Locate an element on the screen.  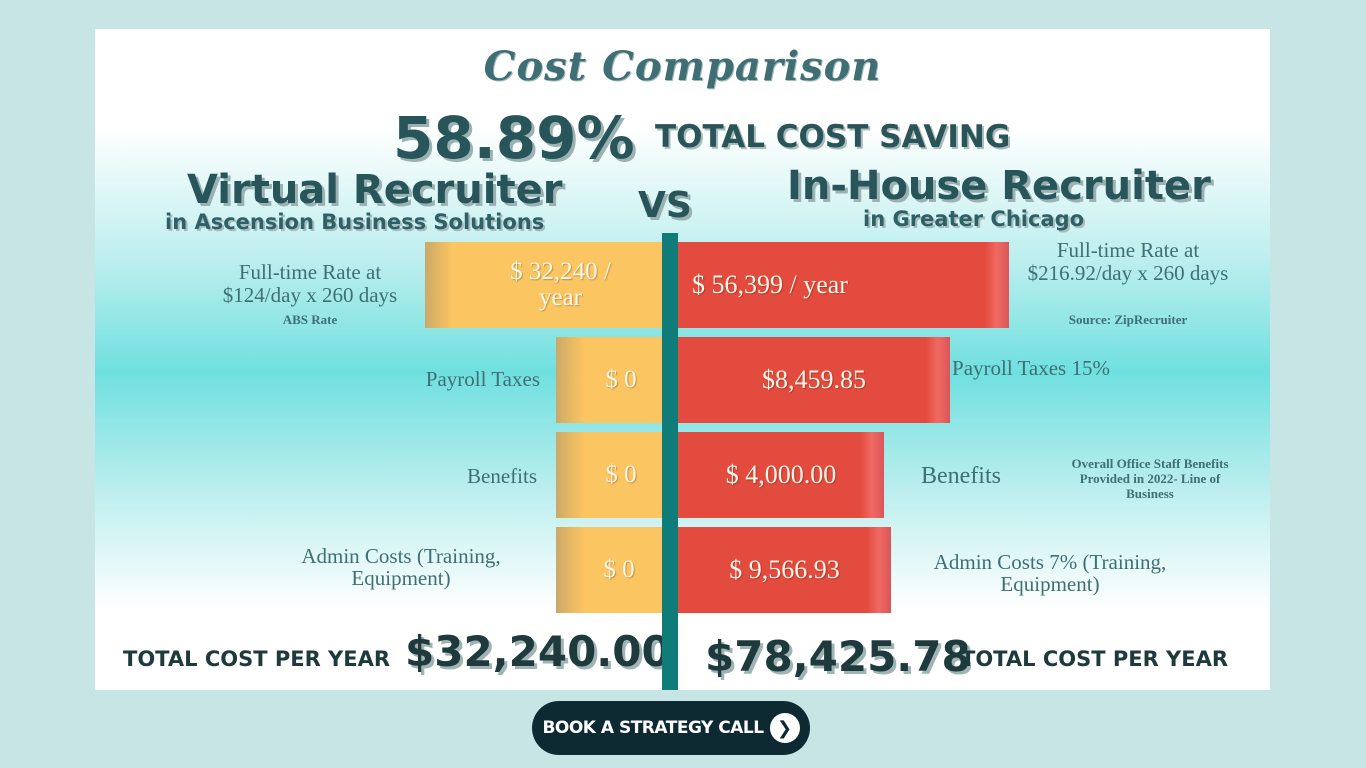
right-payroll-value: $8,459.85 is located at coordinates (814, 379).